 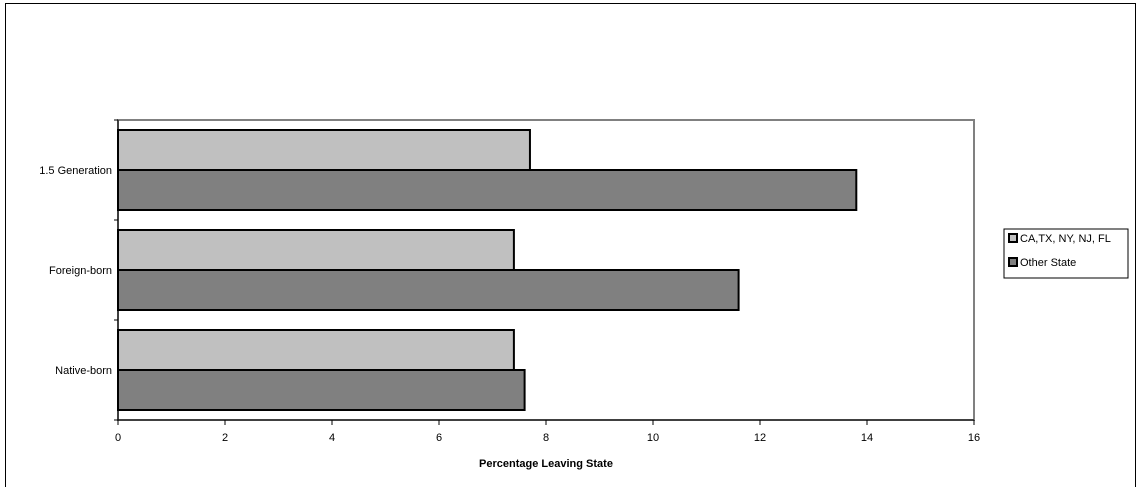 I want to click on legend: CA,TX, NY, NJ, FL Other State, so click(x=1066, y=253).